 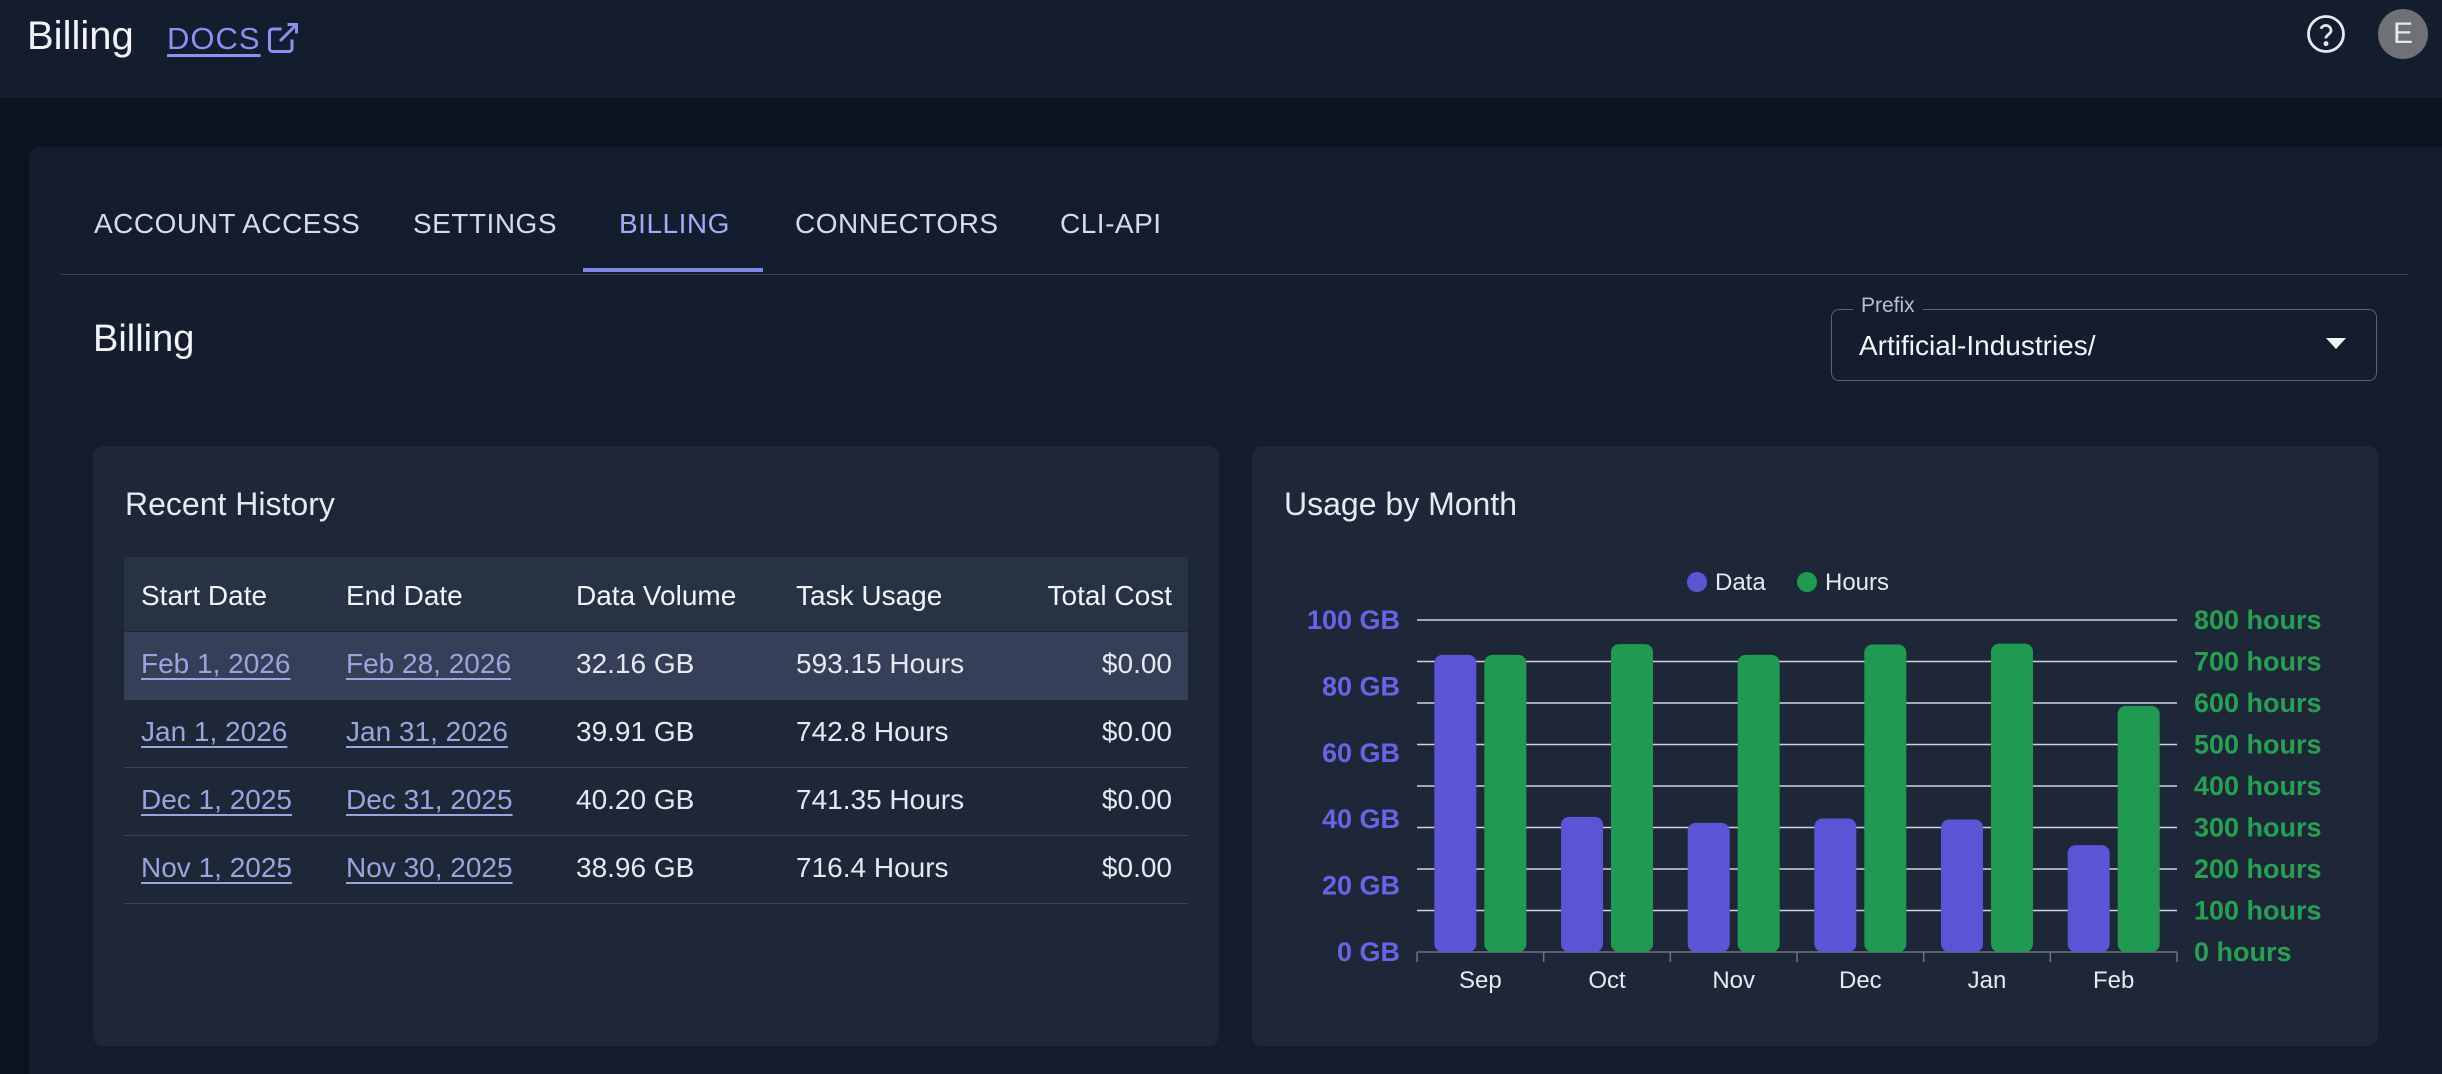 I want to click on dropdown-arrow-icon, so click(x=2336, y=343).